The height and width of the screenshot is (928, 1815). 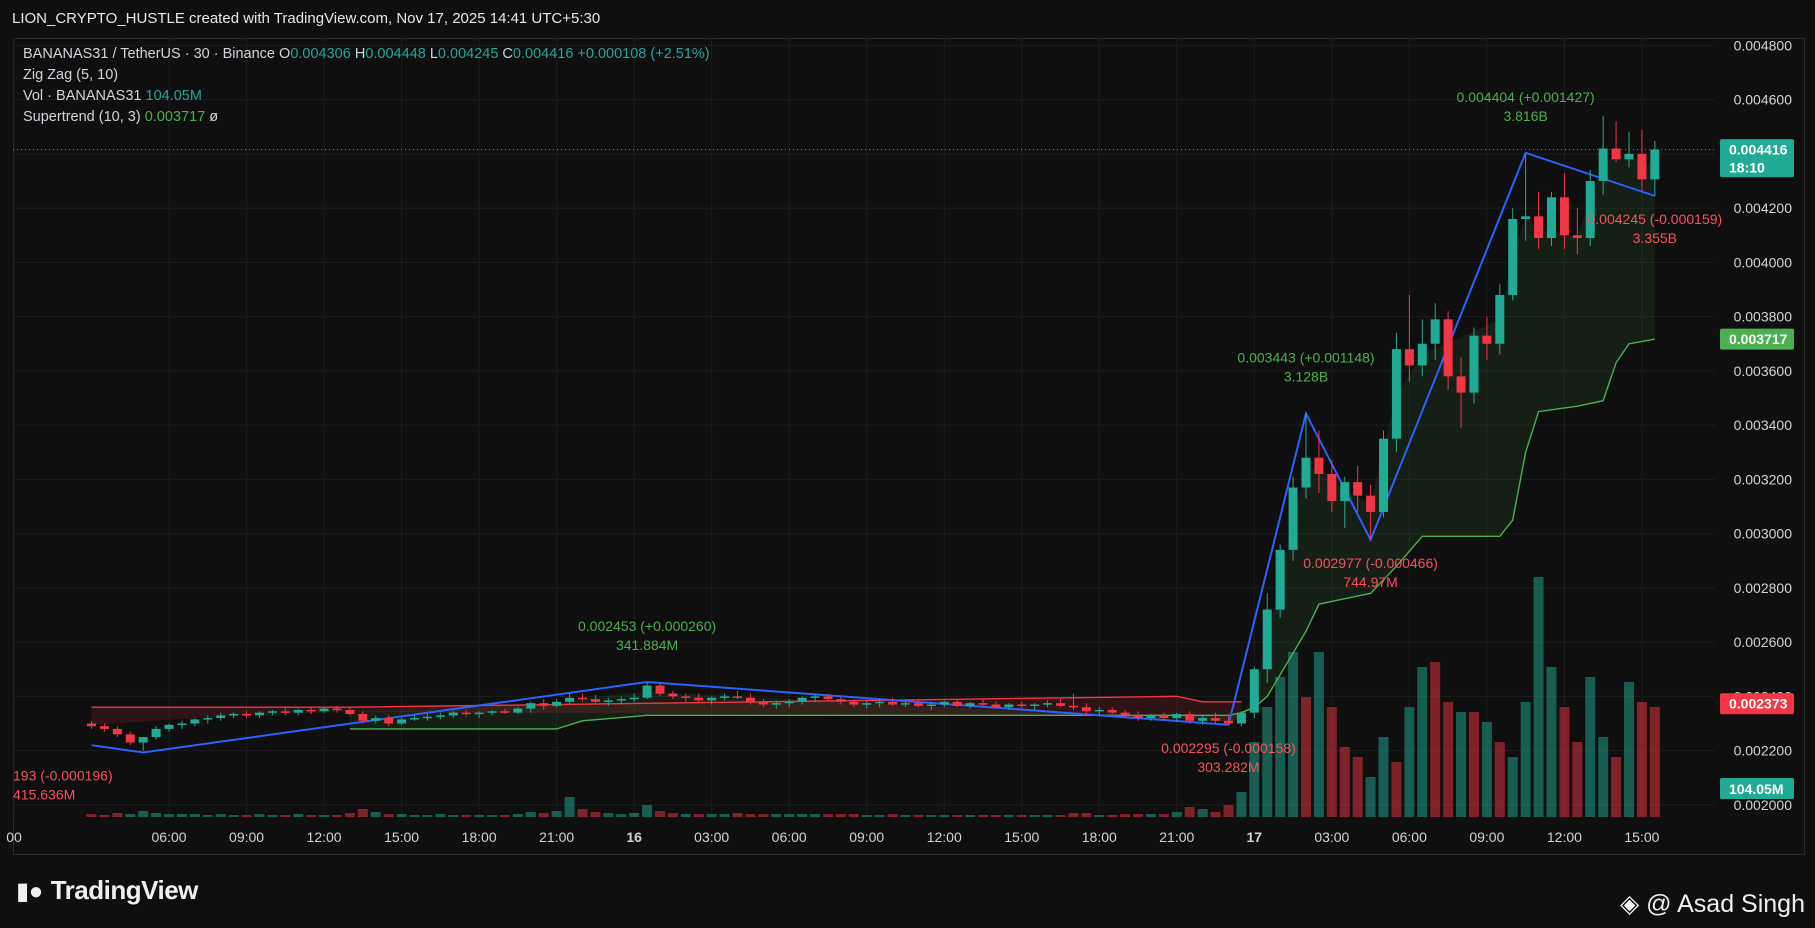 I want to click on pivot-price-label: 0.002295 (-0.000158), so click(x=1228, y=748).